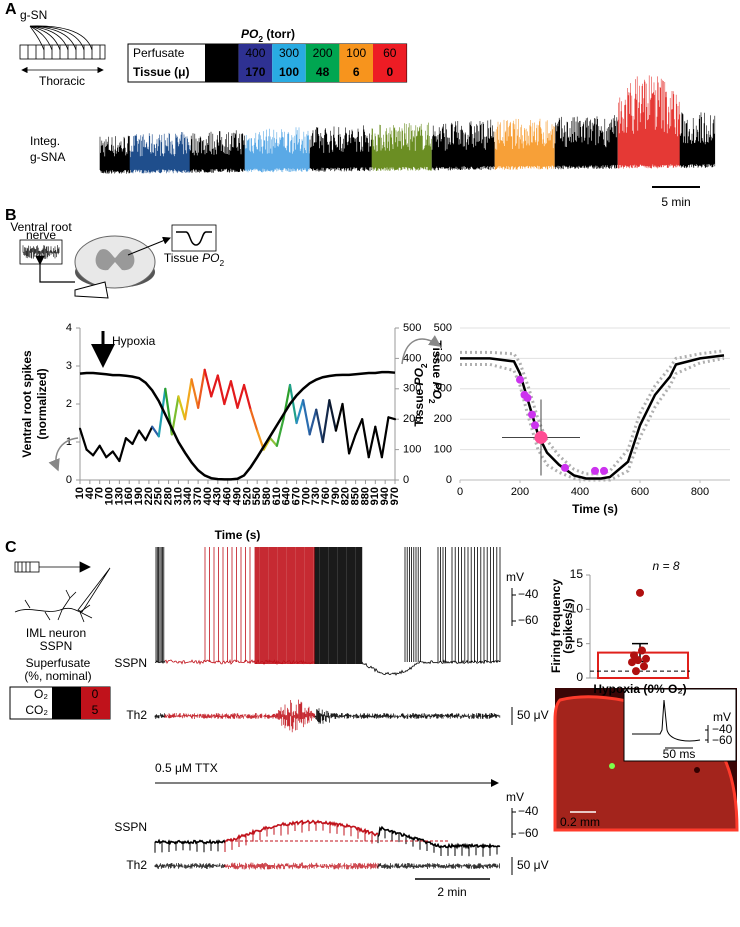 This screenshot has height=927, width=740. I want to click on table-value: 48, so click(323, 72).